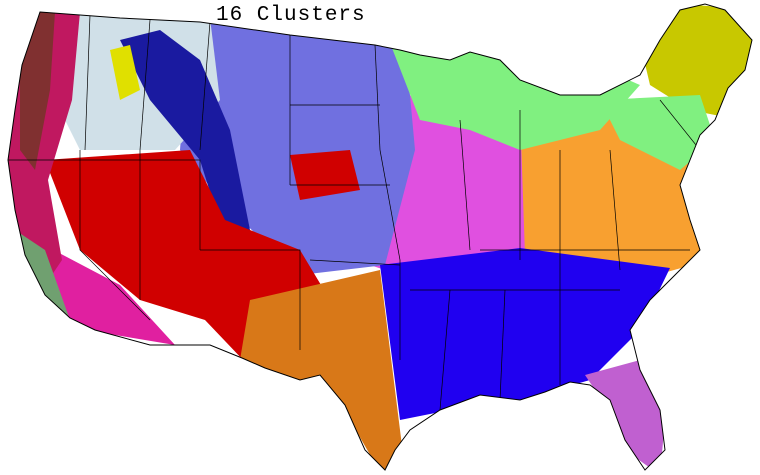 The height and width of the screenshot is (475, 760). I want to click on cluster-region-coast-forest, so click(37, 90).